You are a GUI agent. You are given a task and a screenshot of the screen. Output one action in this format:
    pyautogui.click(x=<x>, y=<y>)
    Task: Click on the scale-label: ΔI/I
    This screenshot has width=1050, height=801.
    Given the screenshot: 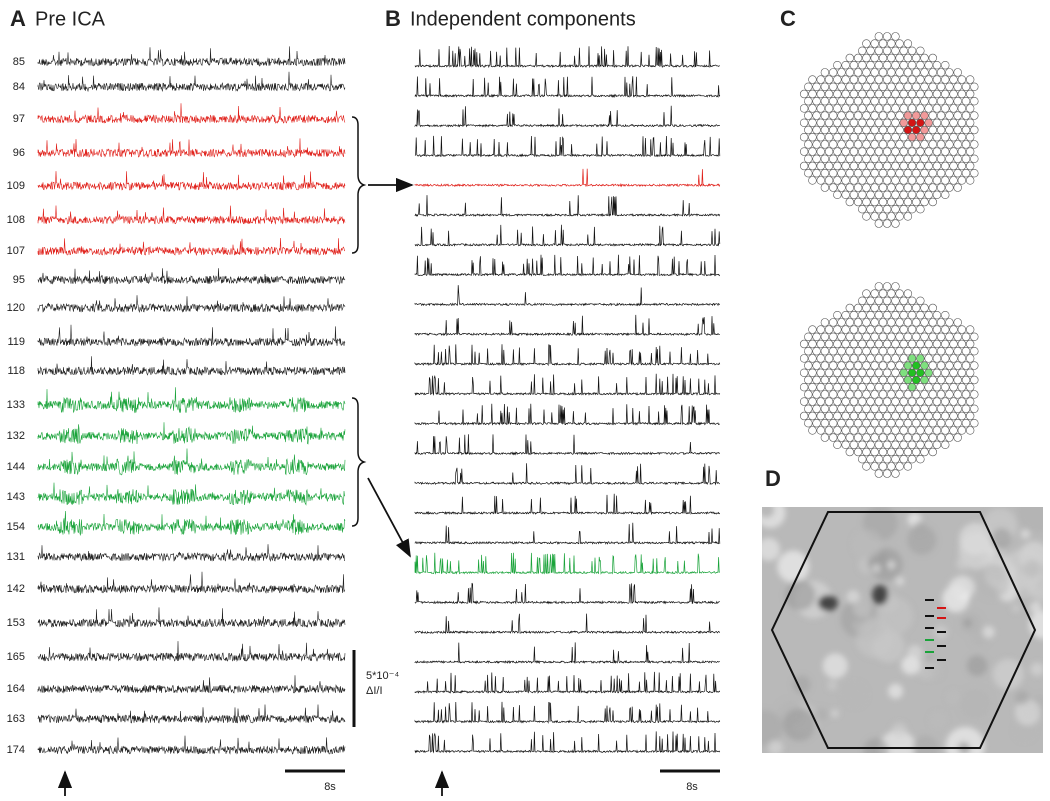 What is the action you would take?
    pyautogui.click(x=374, y=691)
    